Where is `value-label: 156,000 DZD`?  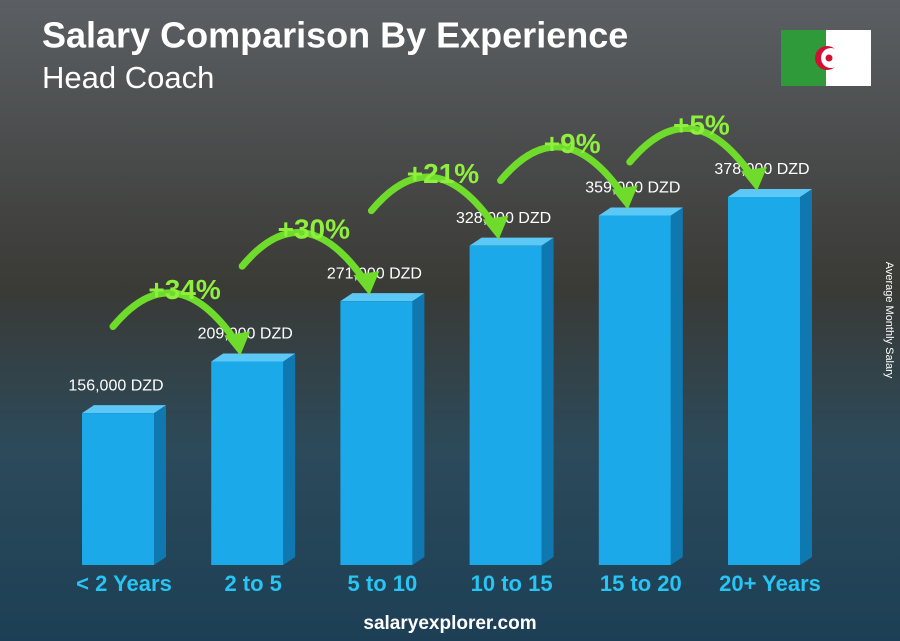 value-label: 156,000 DZD is located at coordinates (115, 385).